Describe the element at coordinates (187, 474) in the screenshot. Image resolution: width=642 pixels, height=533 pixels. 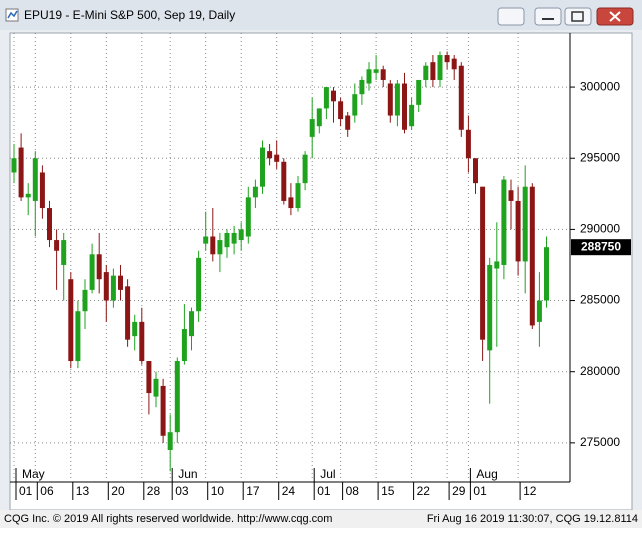
I see `month-label: Jun` at that location.